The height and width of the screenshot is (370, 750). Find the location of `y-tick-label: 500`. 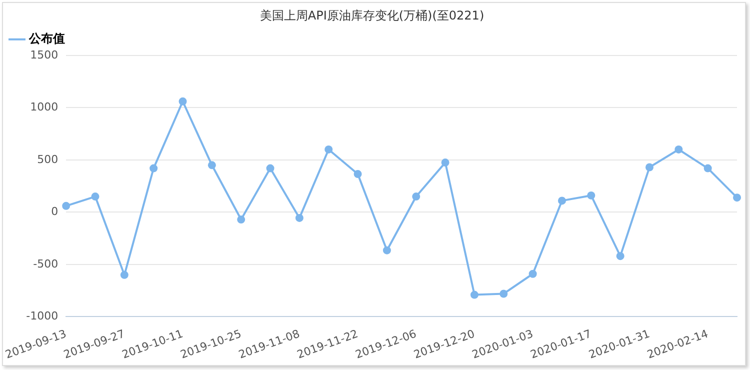

y-tick-label: 500 is located at coordinates (47, 159).